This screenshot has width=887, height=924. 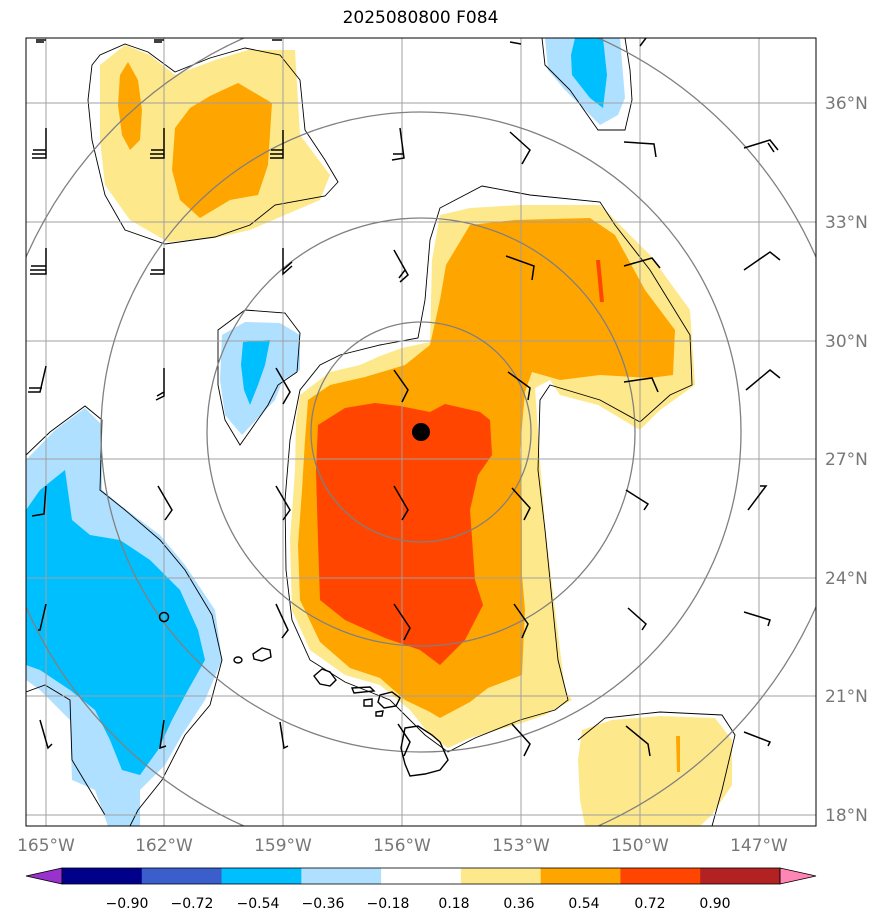 I want to click on contour-ne, so click(x=587, y=84).